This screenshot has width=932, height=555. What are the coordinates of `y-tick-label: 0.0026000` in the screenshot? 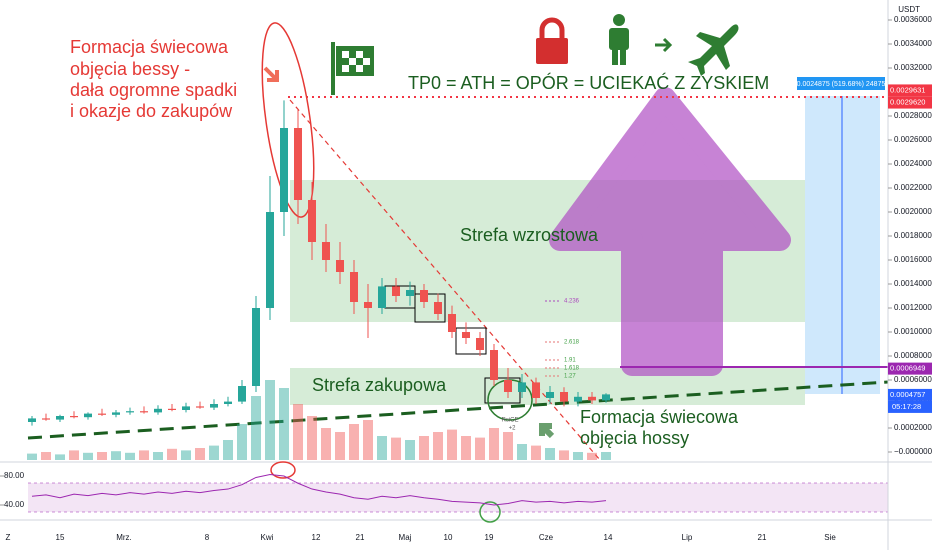 It's located at (913, 139).